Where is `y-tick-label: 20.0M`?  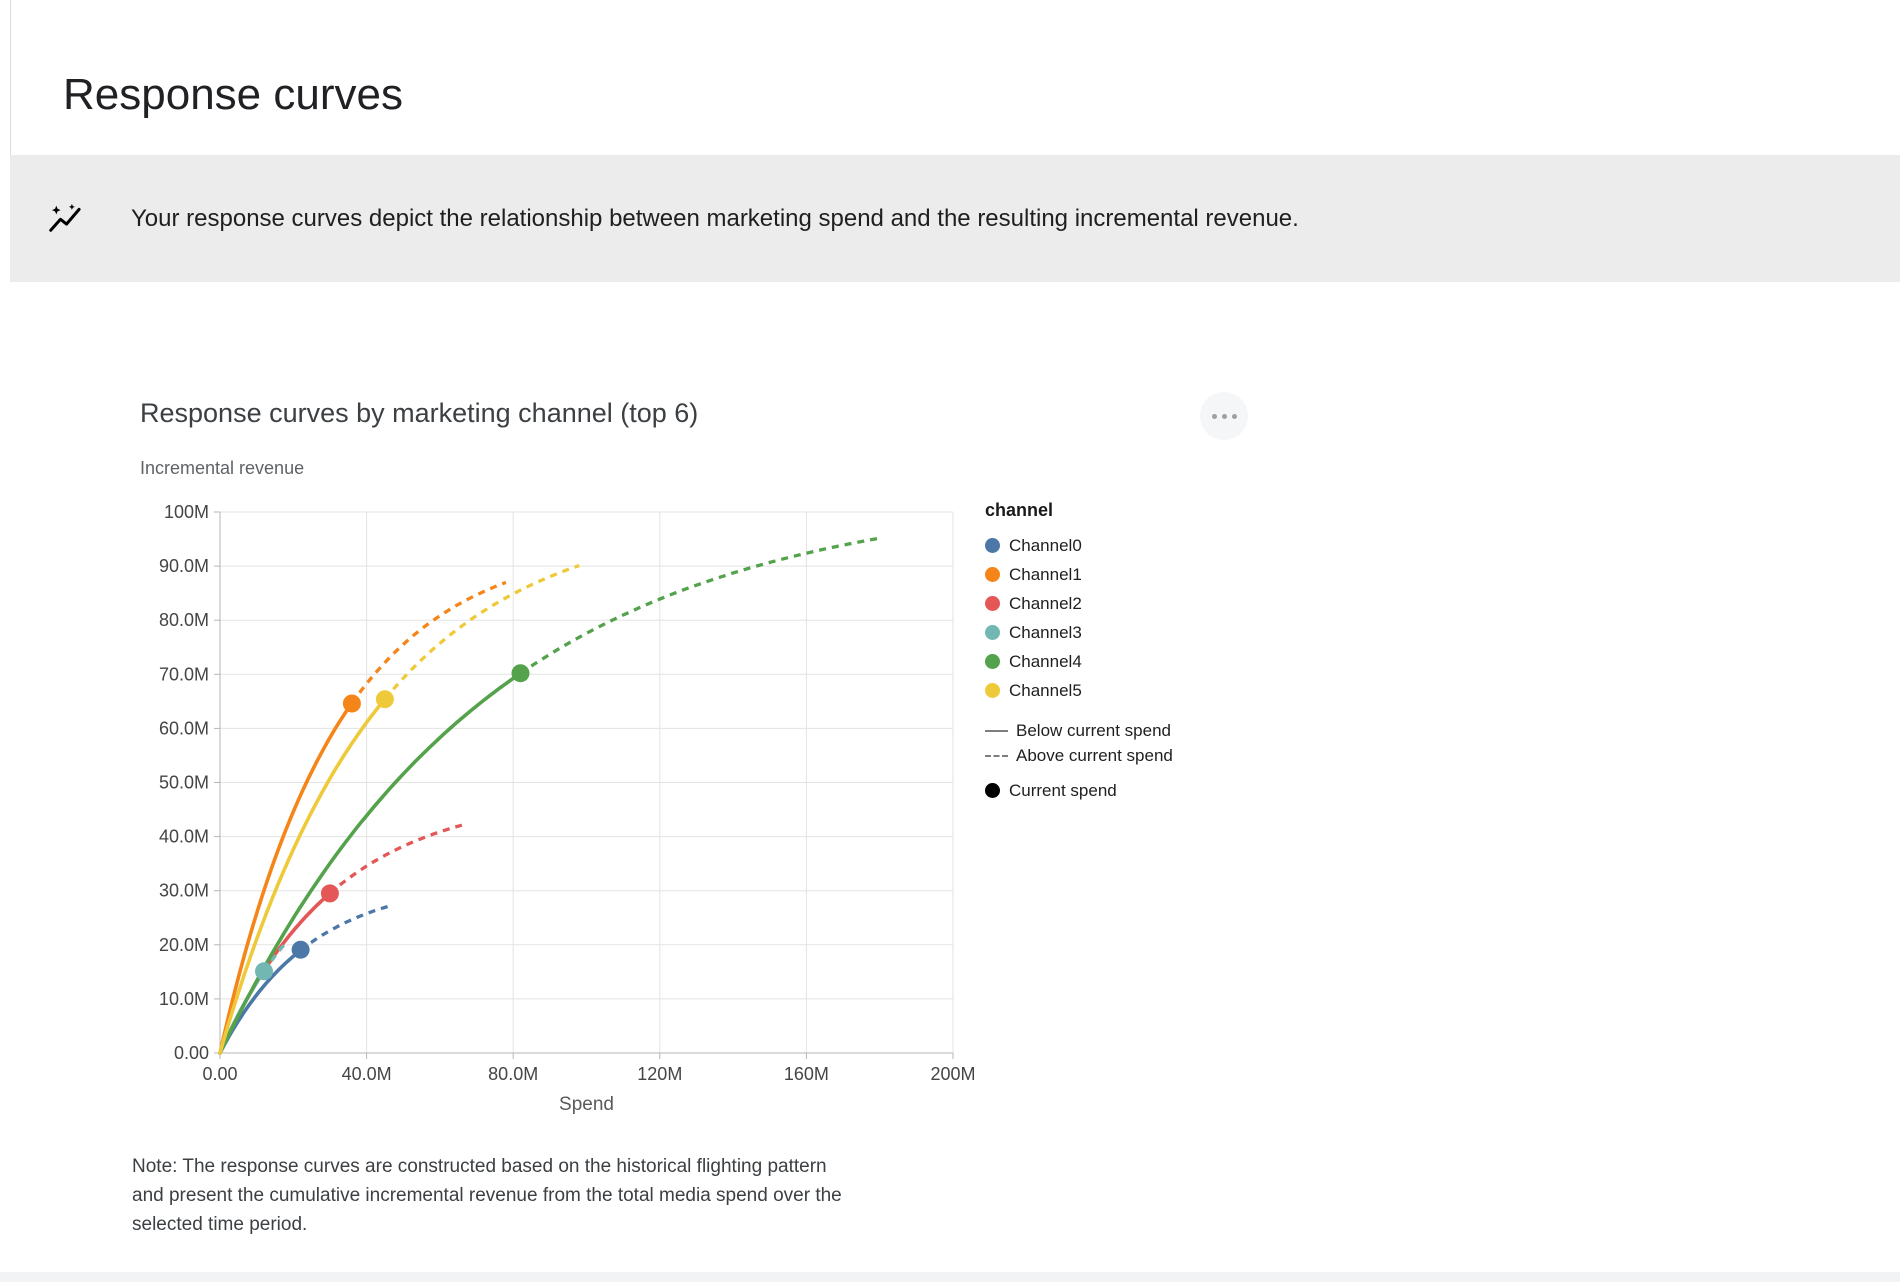 y-tick-label: 20.0M is located at coordinates (184, 945).